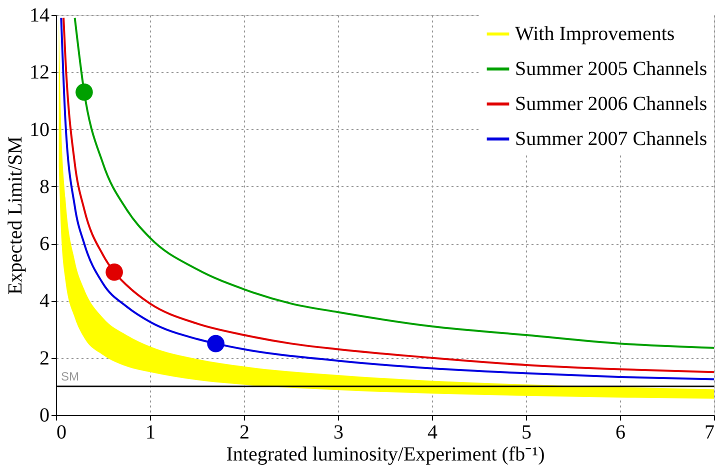  What do you see at coordinates (611, 139) in the screenshot?
I see `legend-label: Summer 2007 Channels` at bounding box center [611, 139].